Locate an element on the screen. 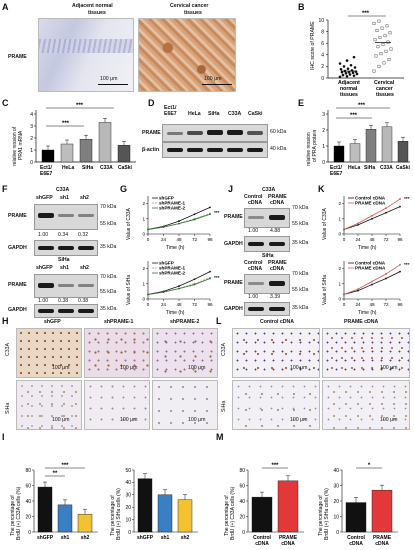 The image size is (414, 550). panel-label-l: L is located at coordinates (219, 321).